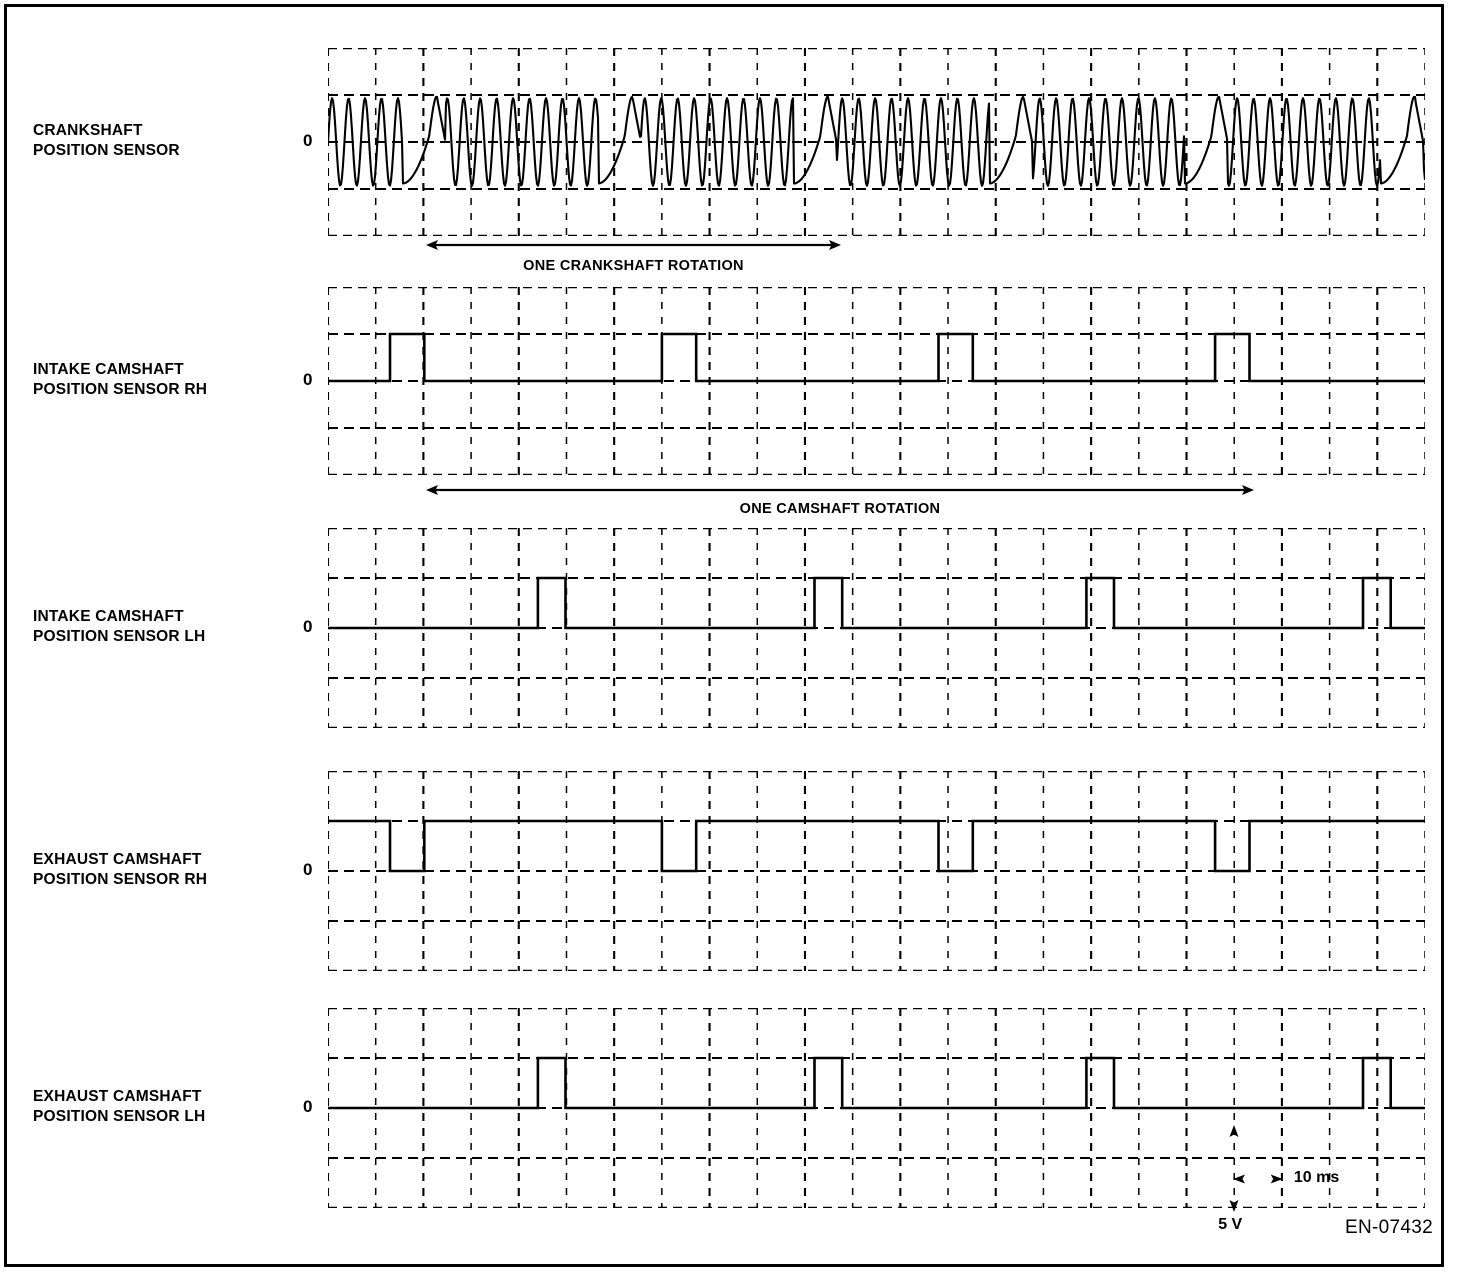 The image size is (1472, 1276). What do you see at coordinates (840, 509) in the screenshot?
I see `label-one-camshaft-rotation: ONE CAMSHAFT ROTATION` at bounding box center [840, 509].